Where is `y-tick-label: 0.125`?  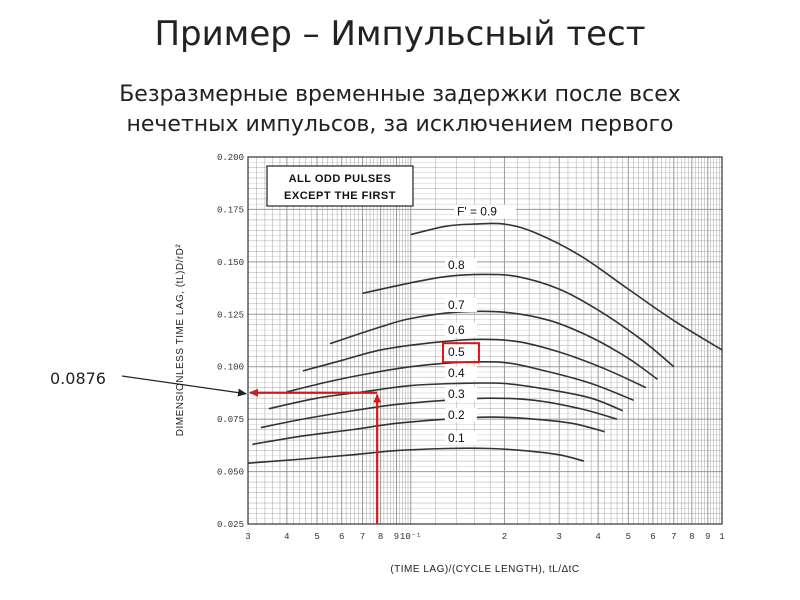 y-tick-label: 0.125 is located at coordinates (230, 315).